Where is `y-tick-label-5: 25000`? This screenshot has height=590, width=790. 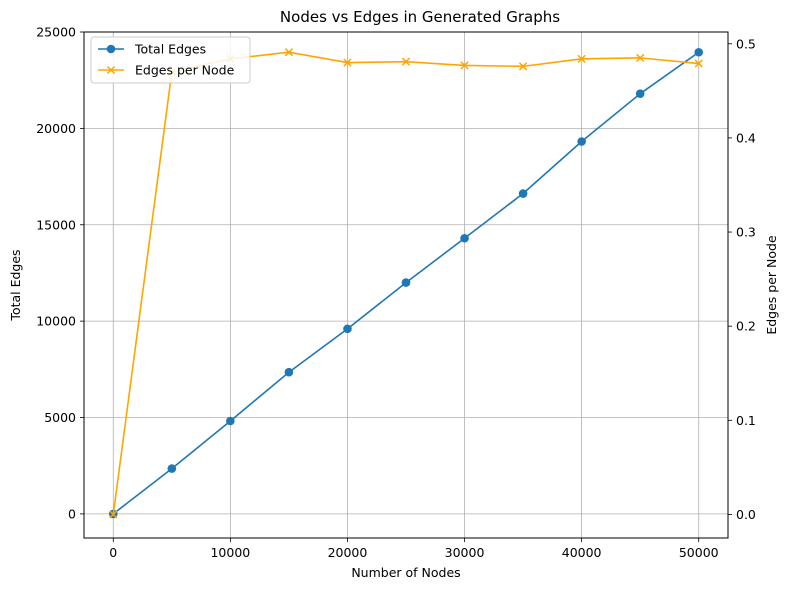
y-tick-label-5: 25000 is located at coordinates (56, 32).